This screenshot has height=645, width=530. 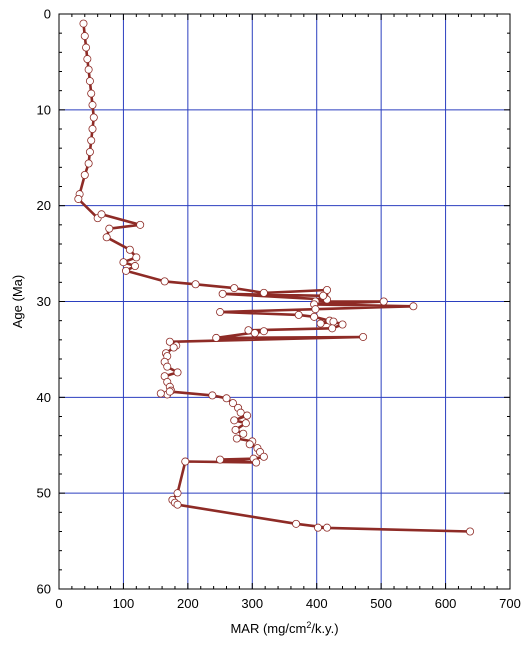 What do you see at coordinates (58, 603) in the screenshot?
I see `x-tick-label: 0` at bounding box center [58, 603].